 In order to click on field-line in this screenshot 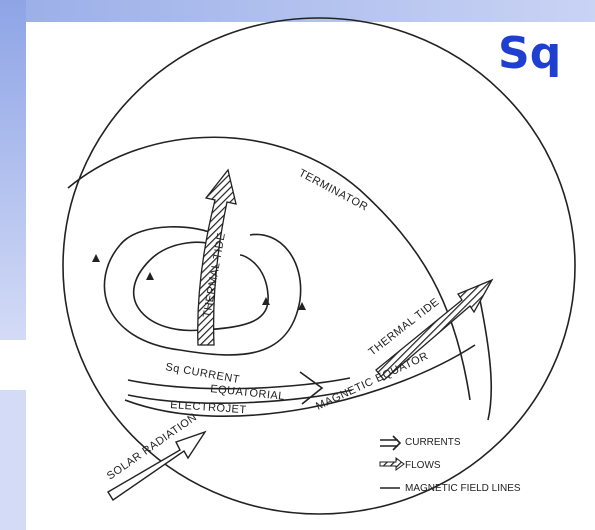, I will do `click(486, 360)`.